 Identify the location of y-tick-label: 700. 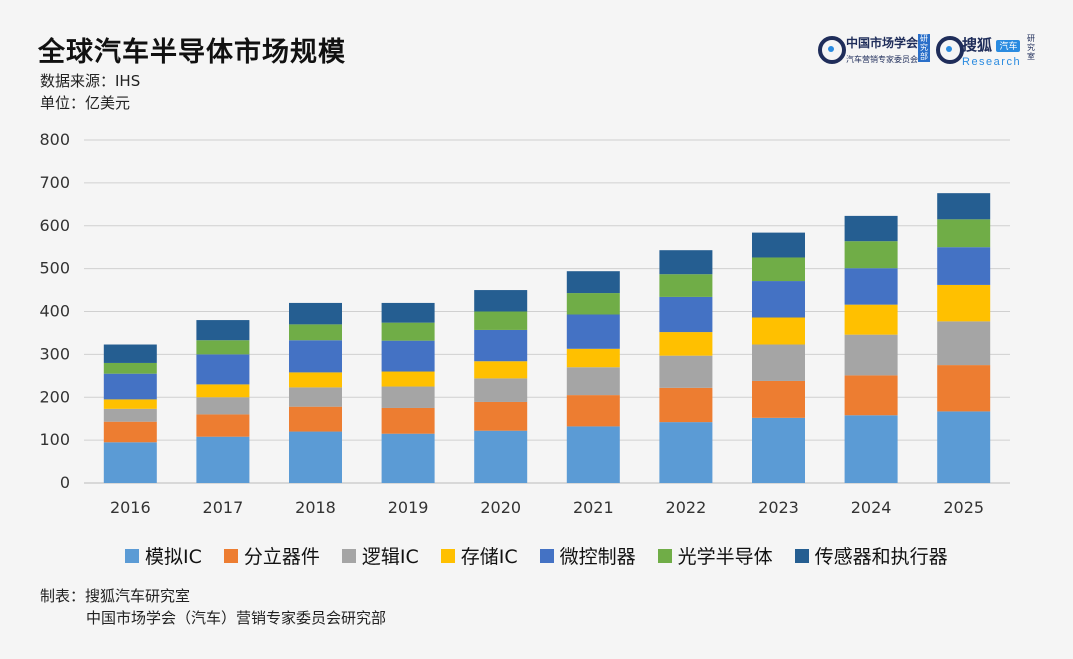
(54, 182).